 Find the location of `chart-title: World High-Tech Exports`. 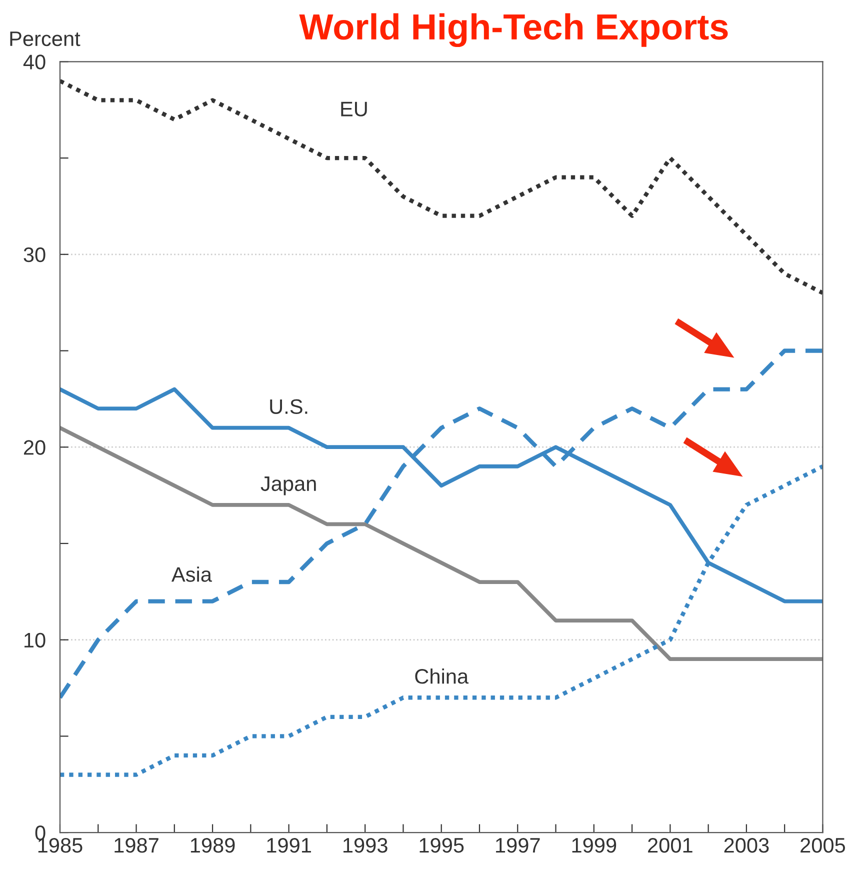

chart-title: World High-Tech Exports is located at coordinates (513, 30).